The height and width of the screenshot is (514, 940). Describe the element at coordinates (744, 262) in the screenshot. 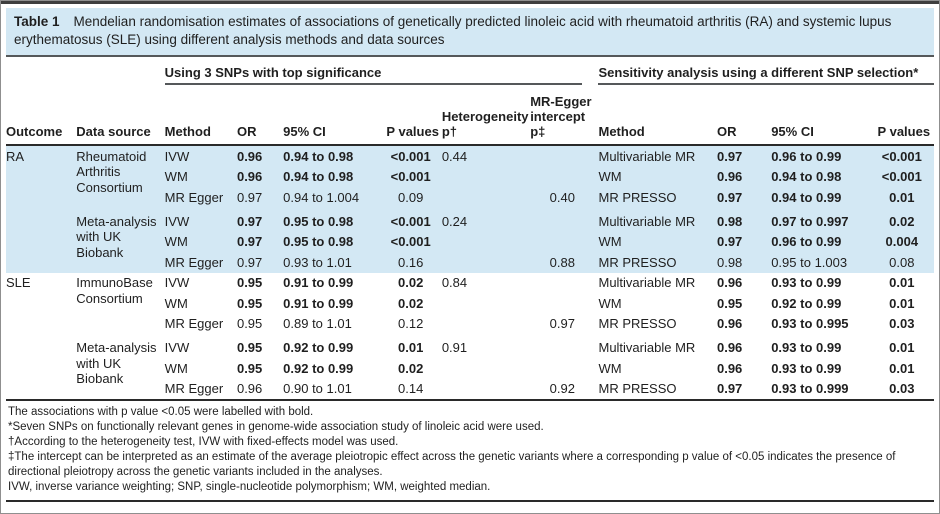

I see `sensitivity-or-cell: 0.98` at that location.